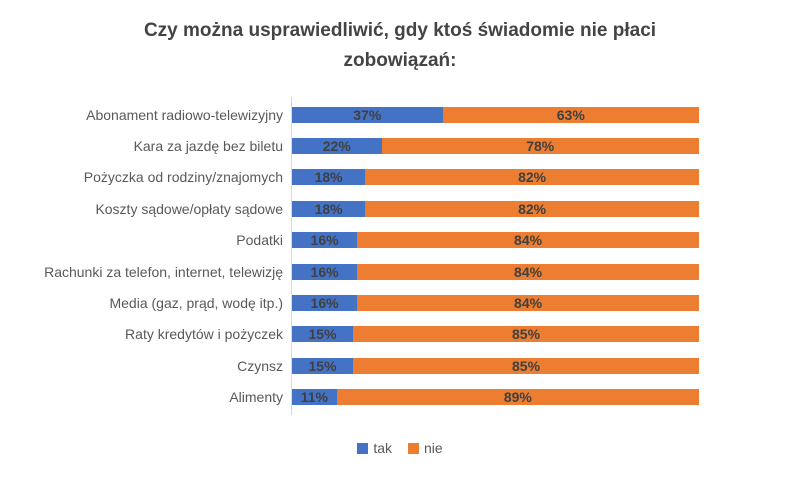 Image resolution: width=800 pixels, height=477 pixels. I want to click on category-label: Abonament radiowo-telewizyjny, so click(184, 114).